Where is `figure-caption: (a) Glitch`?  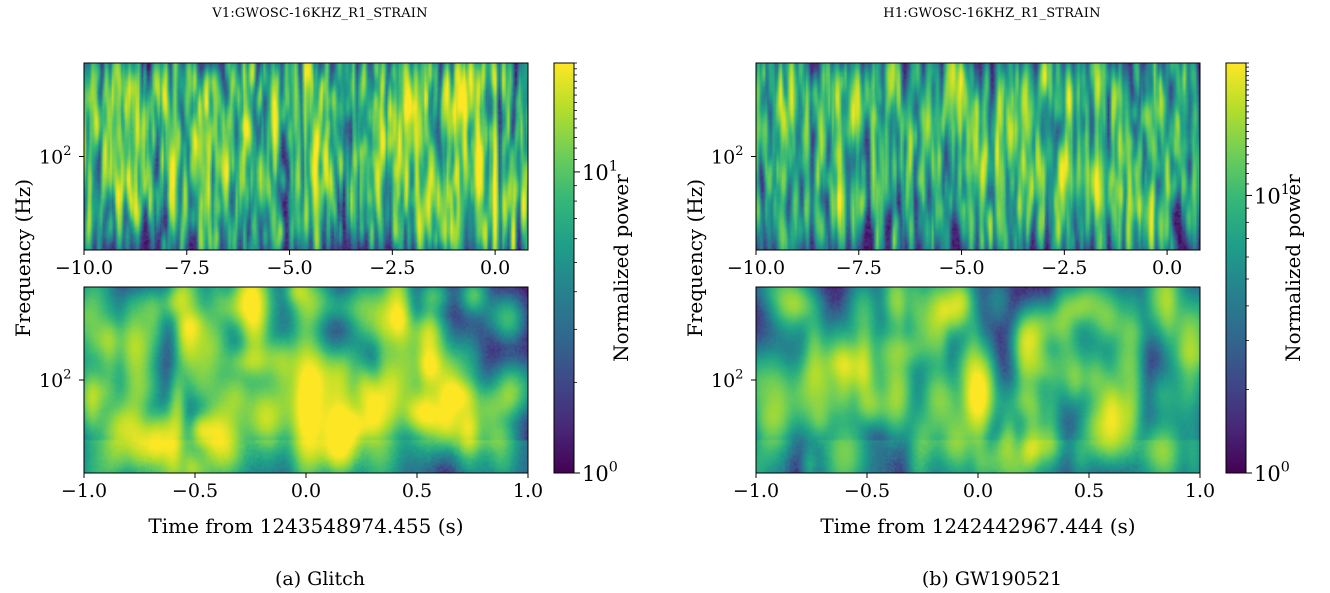
figure-caption: (a) Glitch is located at coordinates (320, 579).